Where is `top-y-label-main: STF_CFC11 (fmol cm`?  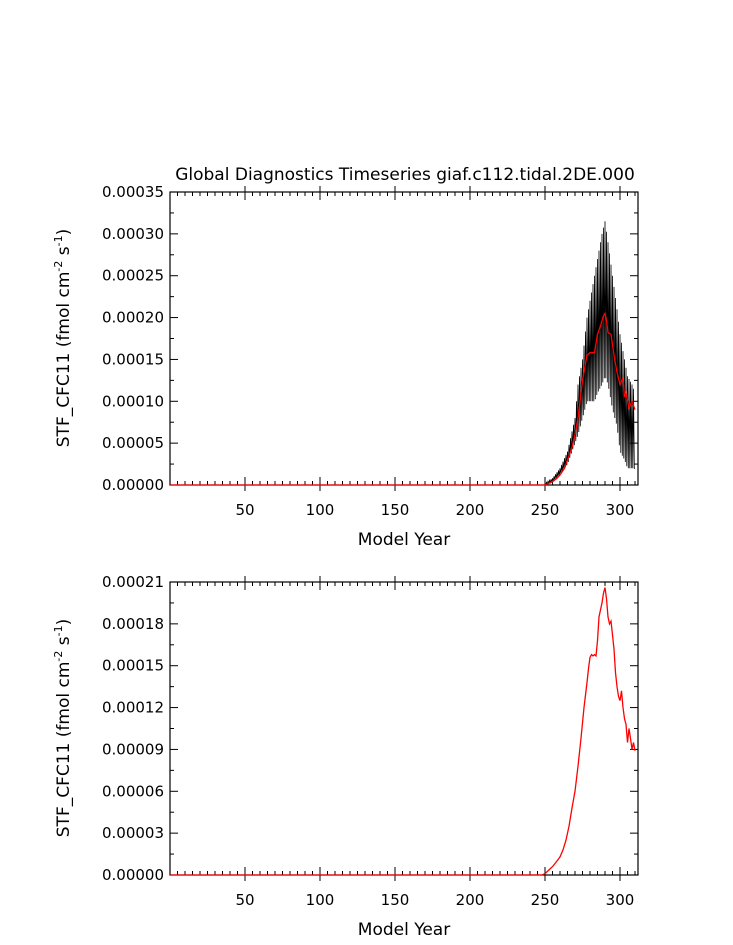 top-y-label-main: STF_CFC11 (fmol cm is located at coordinates (64, 360).